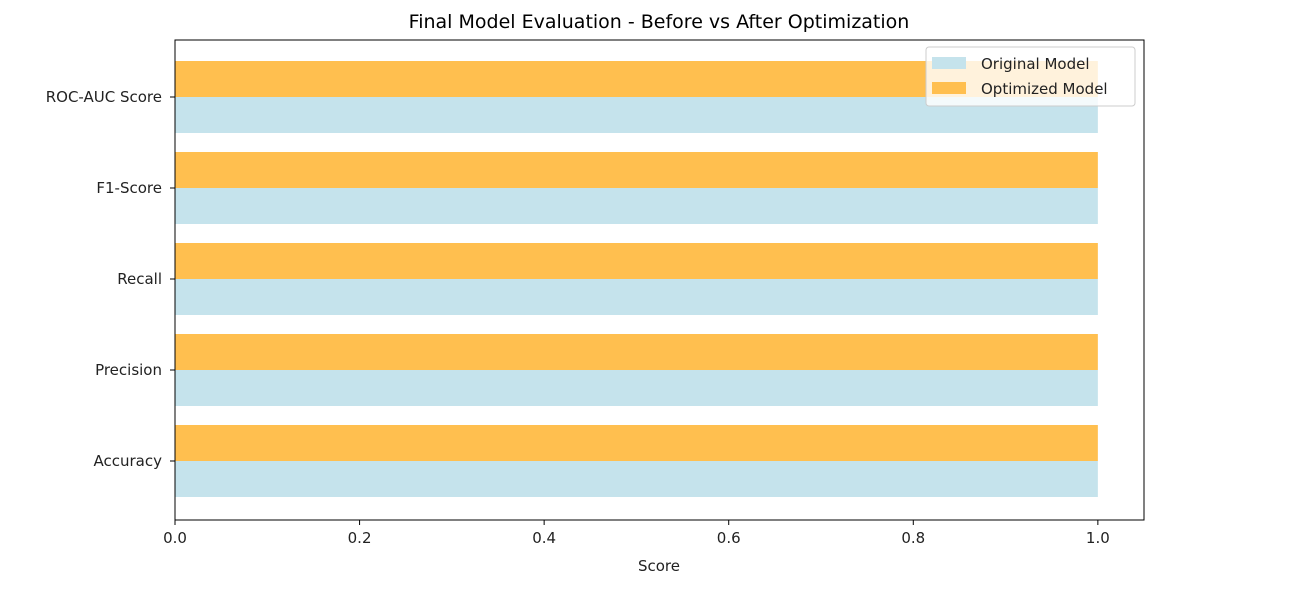  Describe the element at coordinates (544, 538) in the screenshot. I see `x-tick-label: 0.4` at that location.